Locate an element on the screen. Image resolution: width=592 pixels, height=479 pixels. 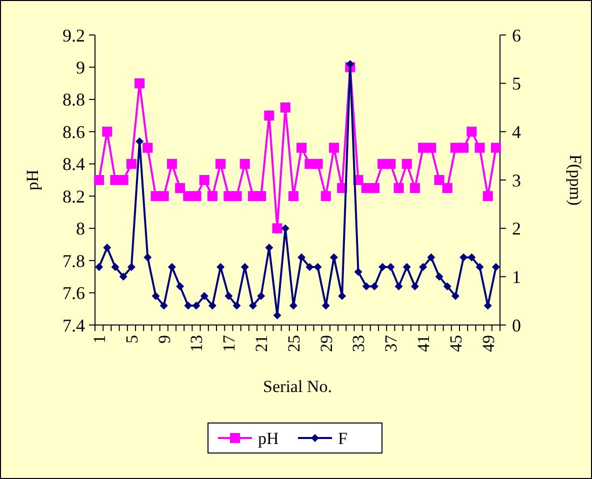
y2-tick-label: 2 is located at coordinates (516, 228).